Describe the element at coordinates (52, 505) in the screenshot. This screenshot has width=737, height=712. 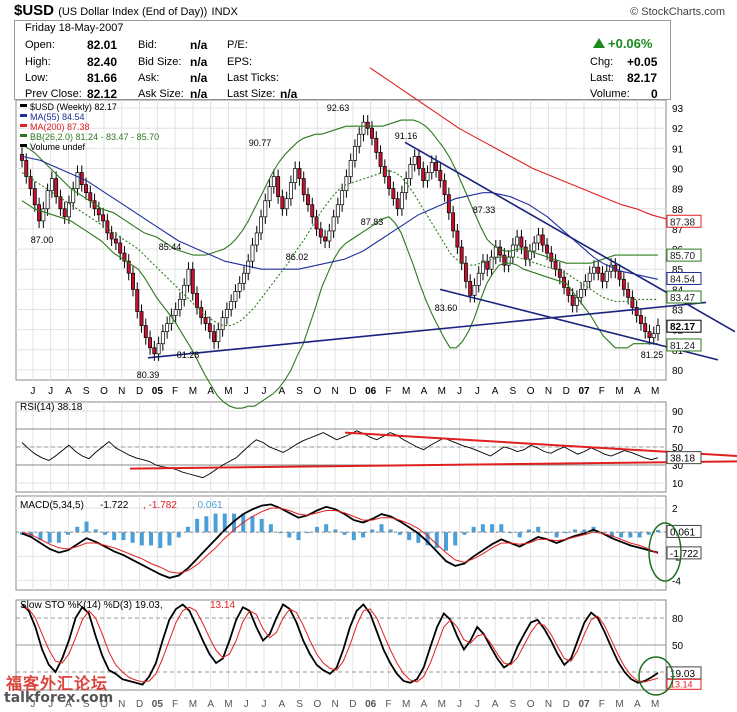
I see `macd-title: MACD(5,34,5)` at that location.